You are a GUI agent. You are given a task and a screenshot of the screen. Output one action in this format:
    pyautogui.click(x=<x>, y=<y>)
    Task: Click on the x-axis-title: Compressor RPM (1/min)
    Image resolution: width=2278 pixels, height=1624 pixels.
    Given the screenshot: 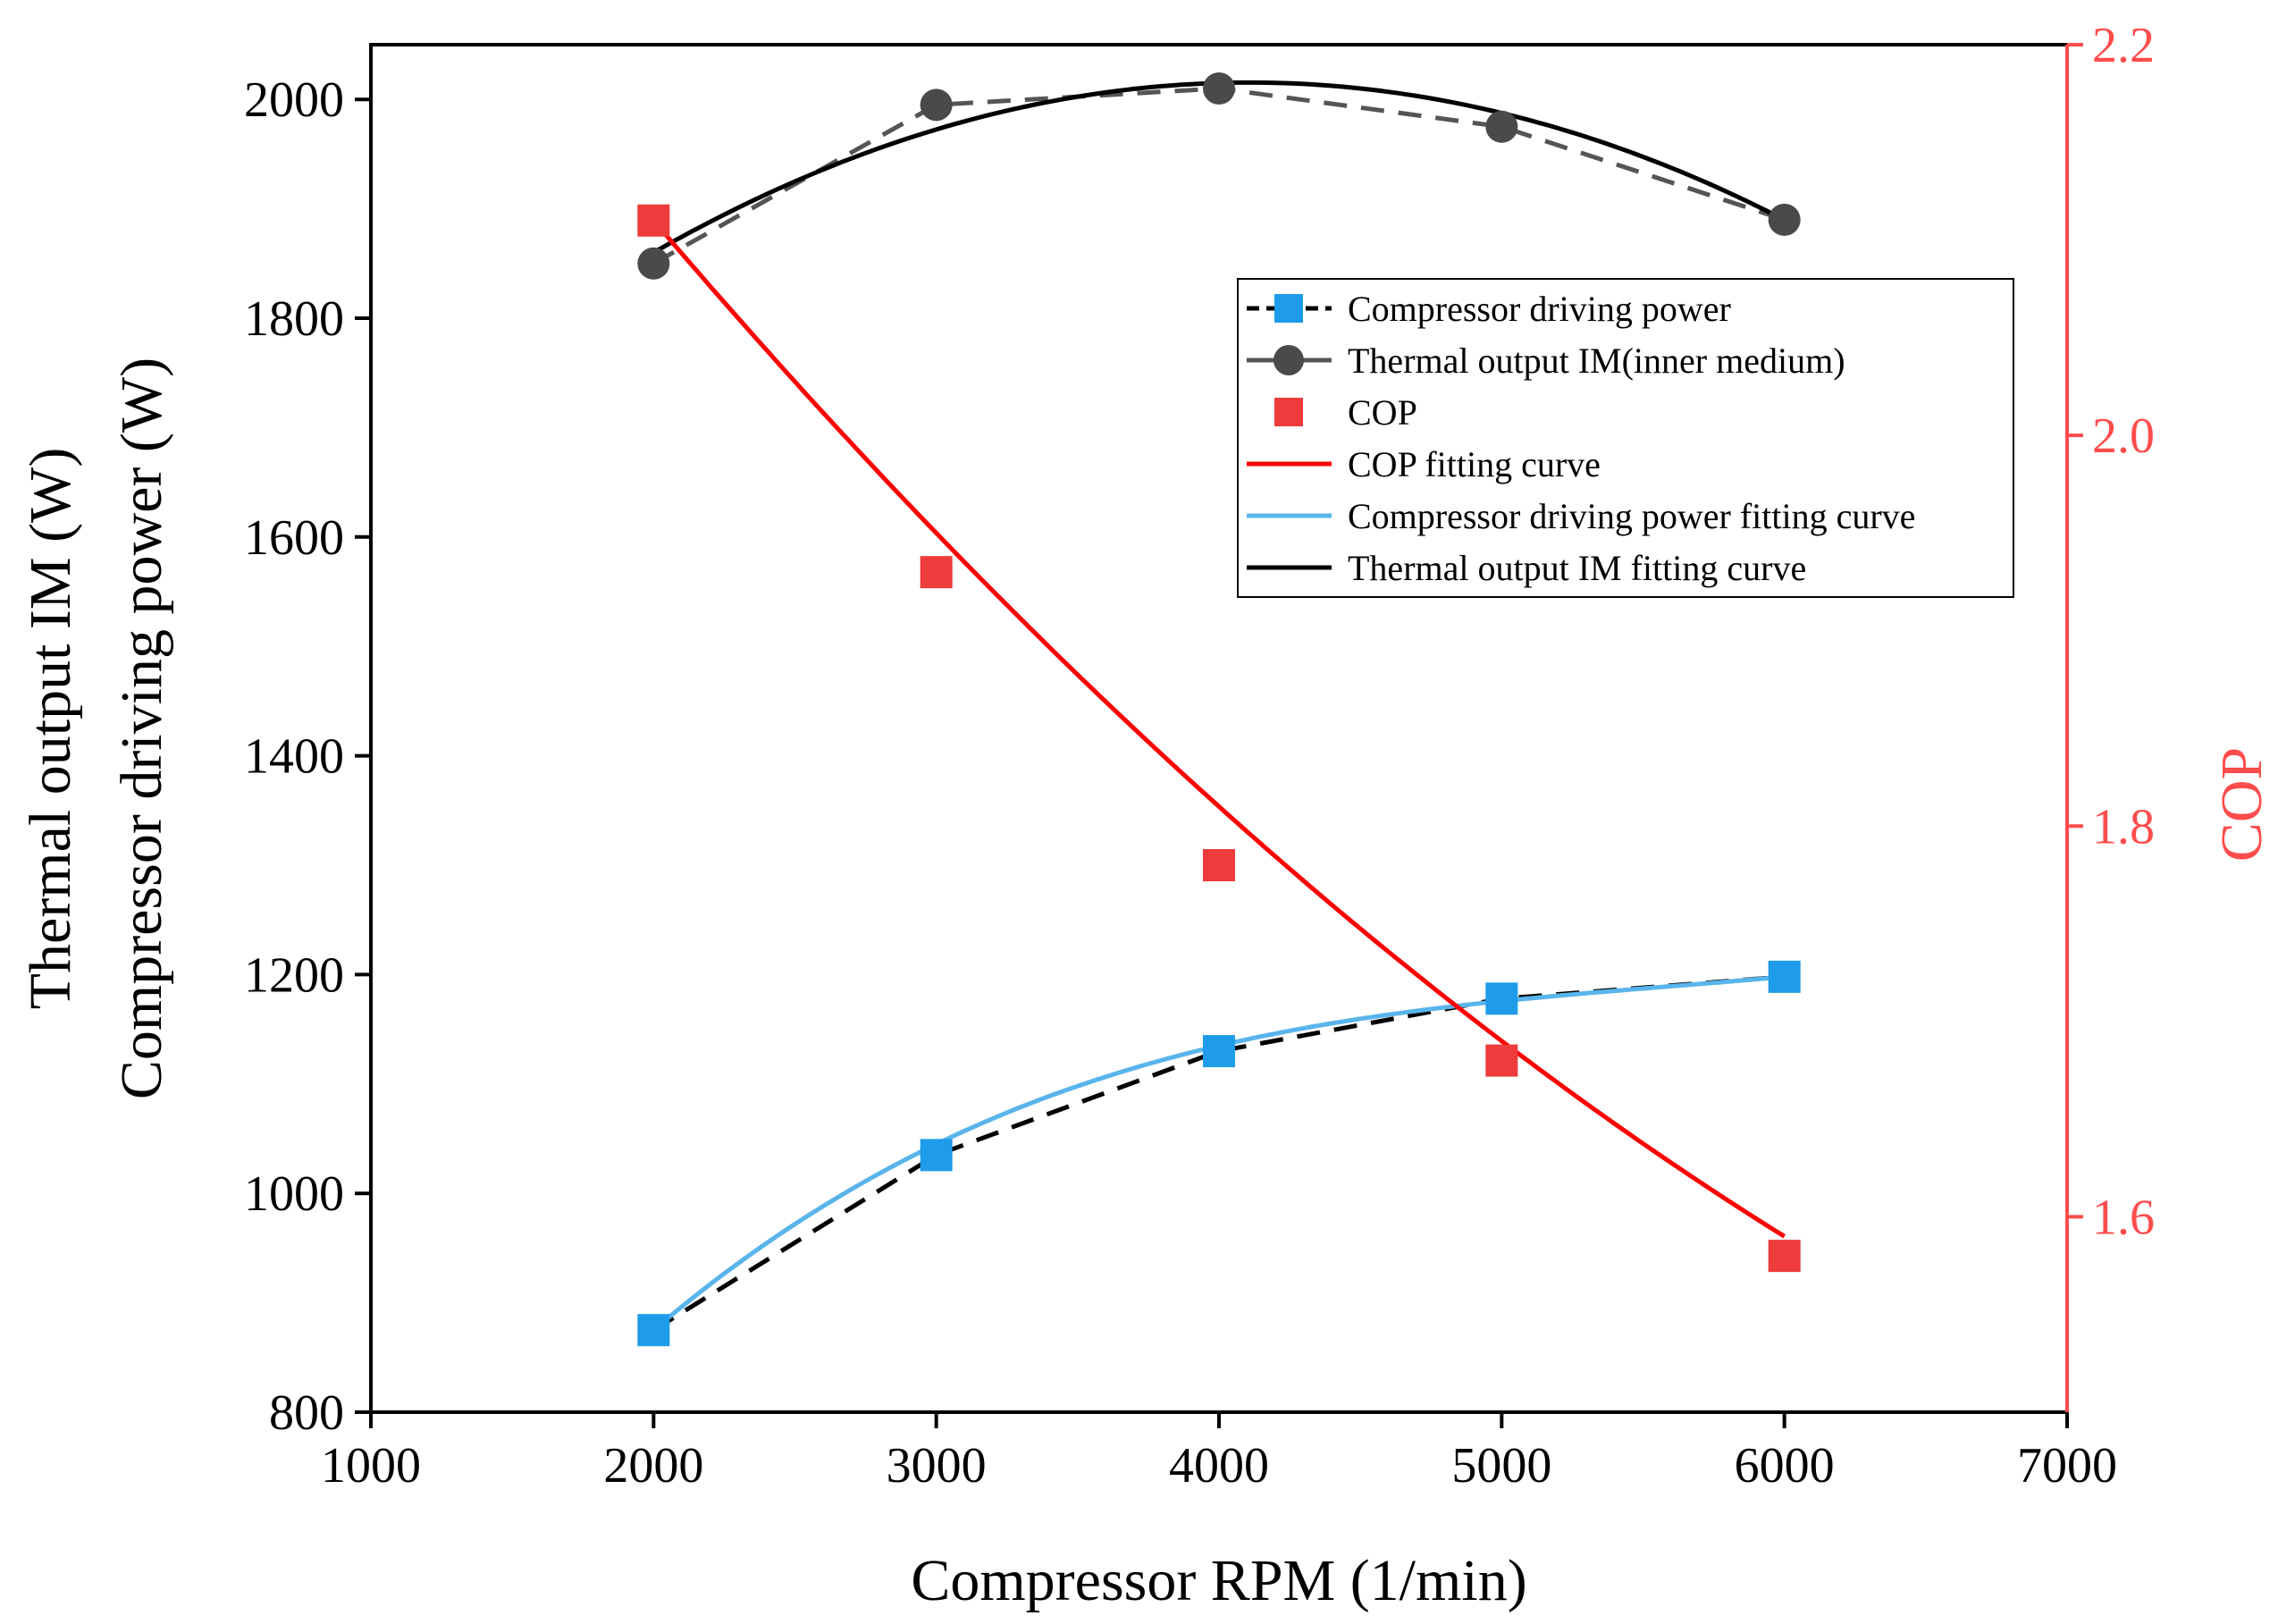 What is the action you would take?
    pyautogui.click(x=1218, y=1581)
    